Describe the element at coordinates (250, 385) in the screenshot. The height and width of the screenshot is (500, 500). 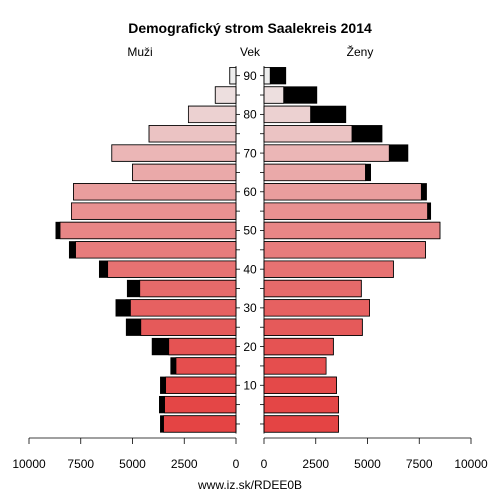
I see `age-tick-label: 10` at that location.